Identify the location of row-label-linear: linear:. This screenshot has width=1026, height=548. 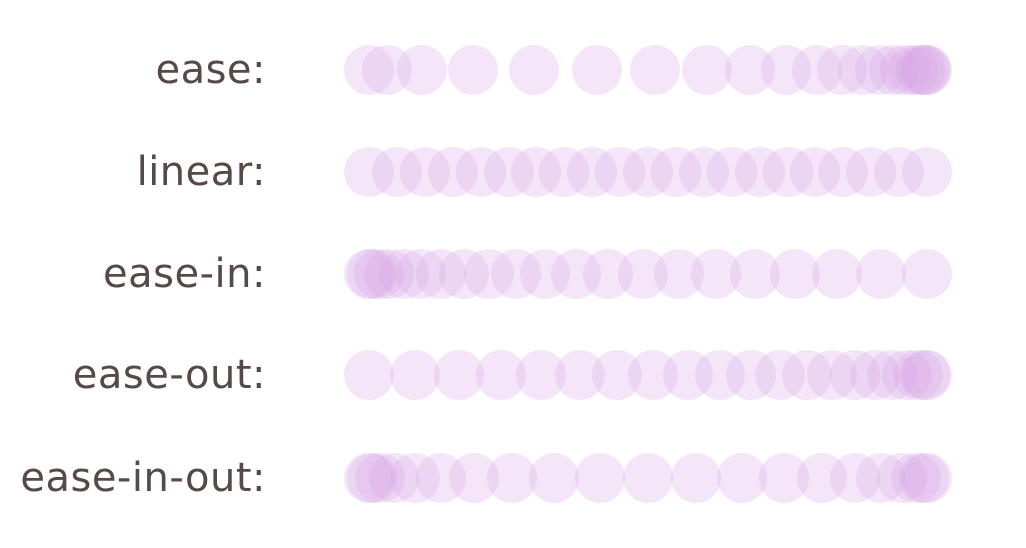
(201, 172).